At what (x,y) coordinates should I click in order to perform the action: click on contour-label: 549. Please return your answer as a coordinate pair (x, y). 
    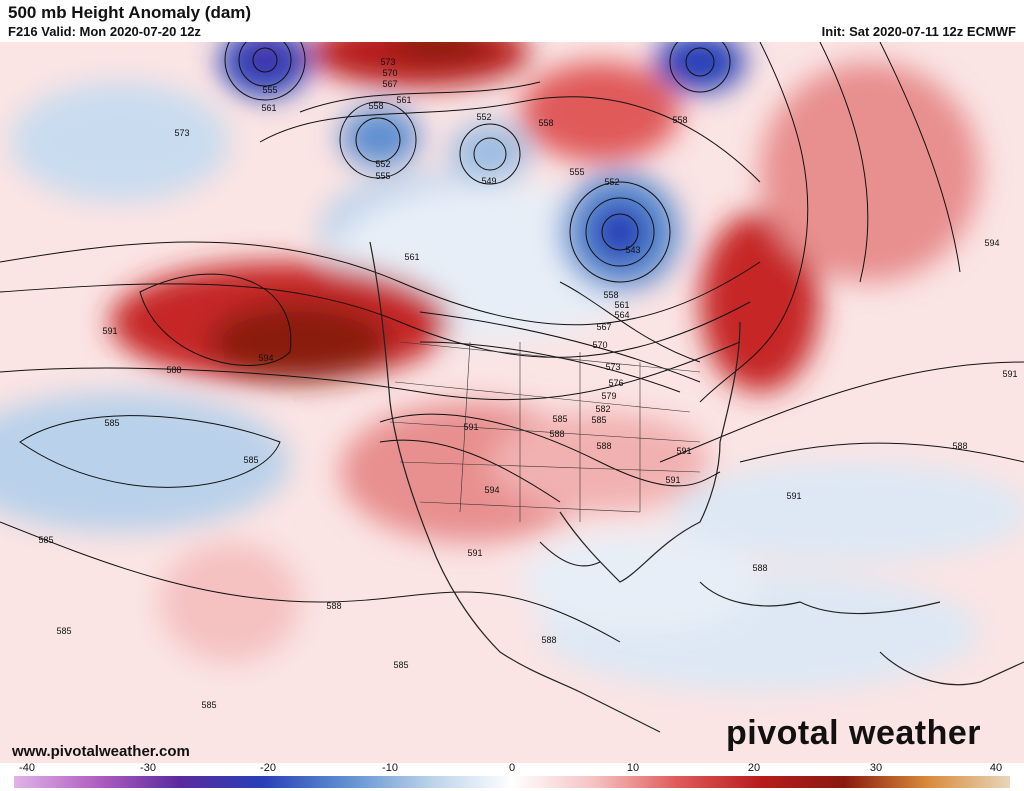
    Looking at the image, I should click on (488, 181).